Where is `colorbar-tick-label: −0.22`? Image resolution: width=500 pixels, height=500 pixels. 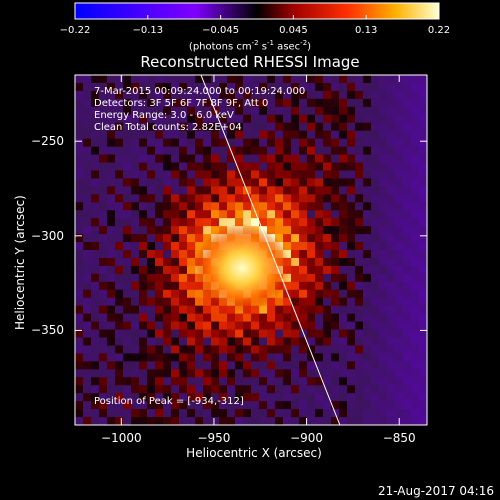 colorbar-tick-label: −0.22 is located at coordinates (75, 30).